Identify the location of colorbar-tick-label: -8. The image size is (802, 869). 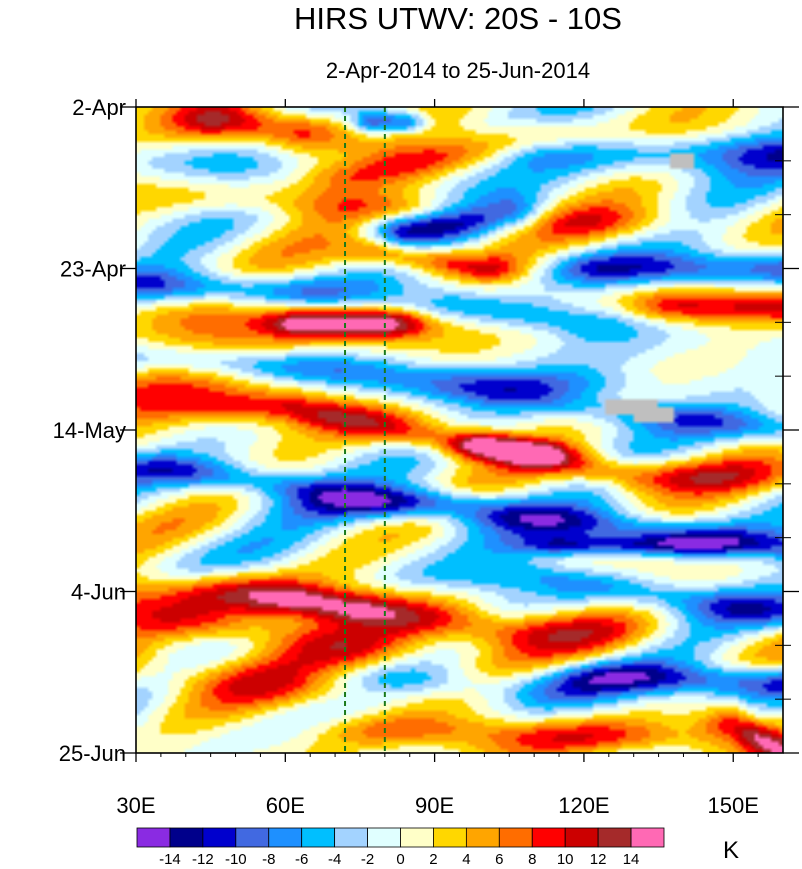
(268, 859).